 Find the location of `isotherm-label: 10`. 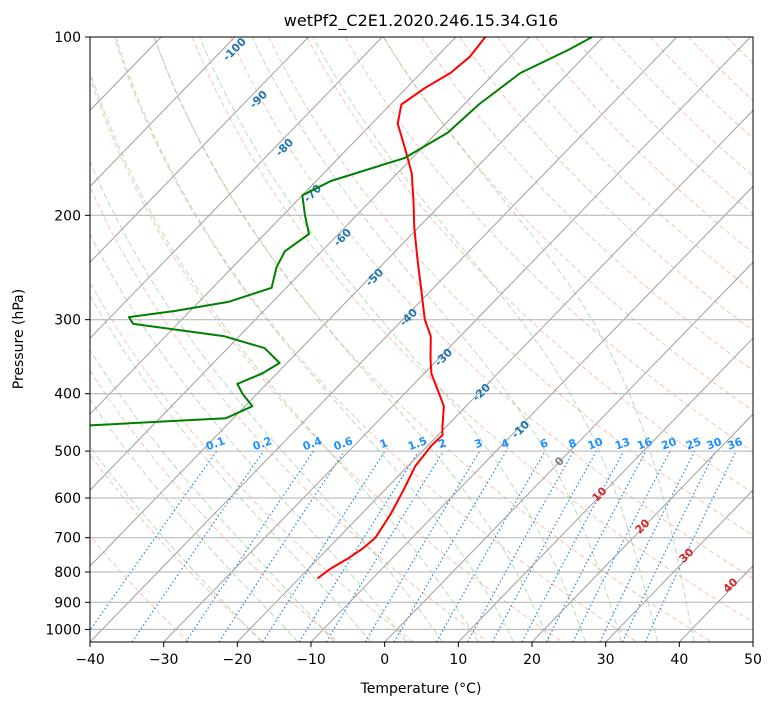

isotherm-label: 10 is located at coordinates (600, 494).